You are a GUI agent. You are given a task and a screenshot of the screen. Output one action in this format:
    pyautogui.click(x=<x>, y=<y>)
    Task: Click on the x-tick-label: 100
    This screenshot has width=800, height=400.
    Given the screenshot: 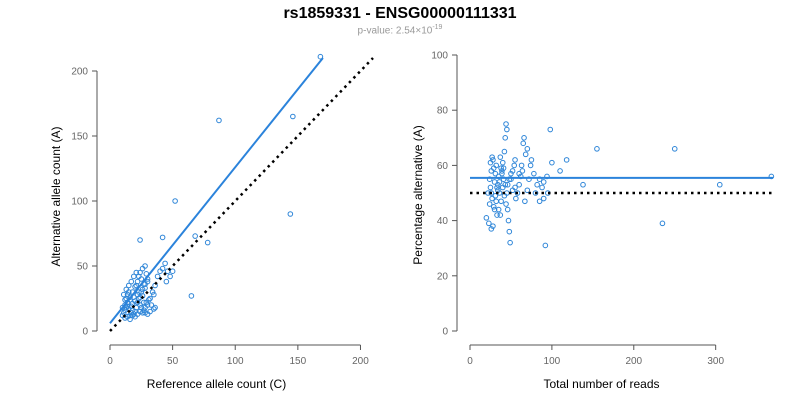 What is the action you would take?
    pyautogui.click(x=552, y=361)
    